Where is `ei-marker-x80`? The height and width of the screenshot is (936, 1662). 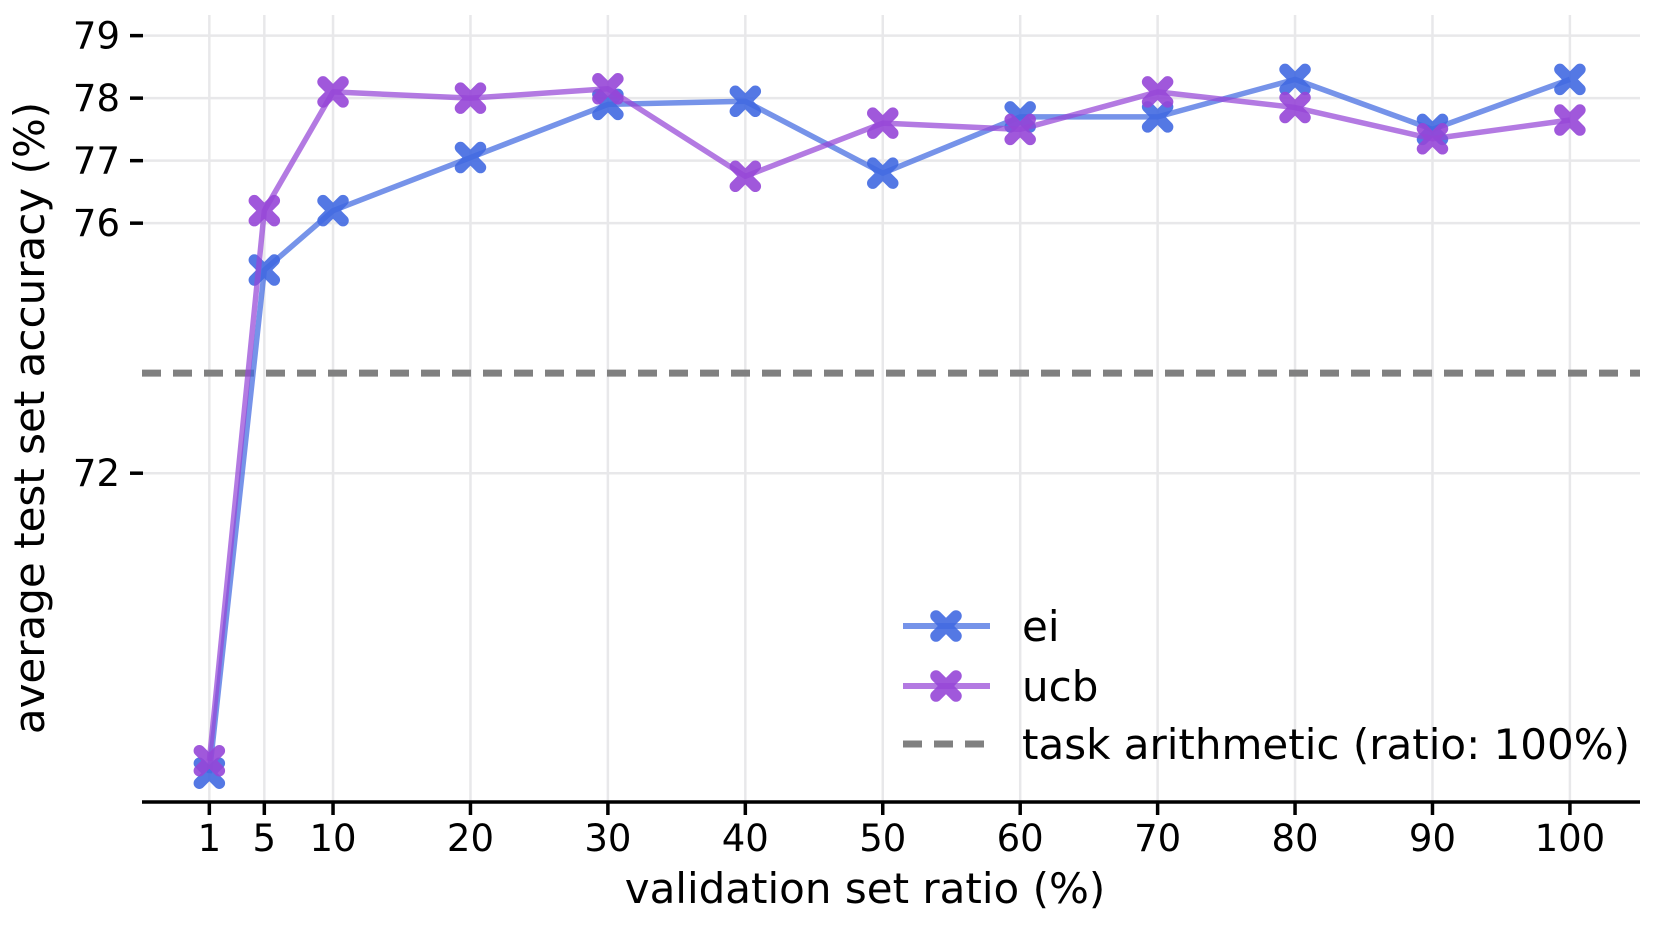 ei-marker-x80 is located at coordinates (1295, 79).